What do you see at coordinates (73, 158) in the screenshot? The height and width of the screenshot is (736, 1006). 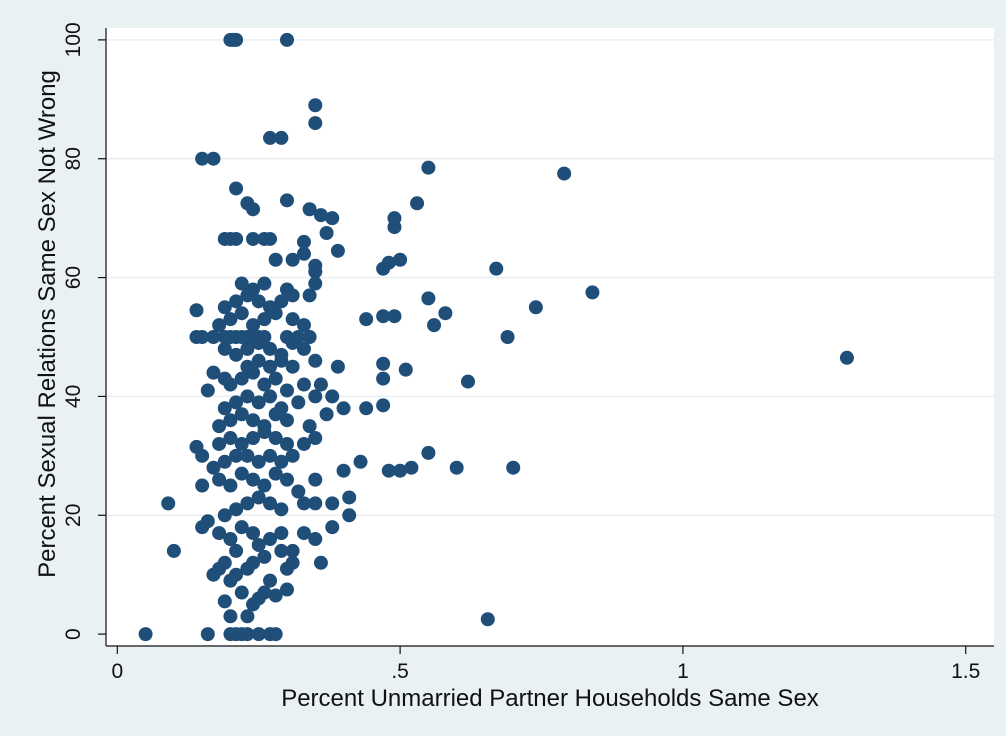 I see `y-tick-label: 80` at bounding box center [73, 158].